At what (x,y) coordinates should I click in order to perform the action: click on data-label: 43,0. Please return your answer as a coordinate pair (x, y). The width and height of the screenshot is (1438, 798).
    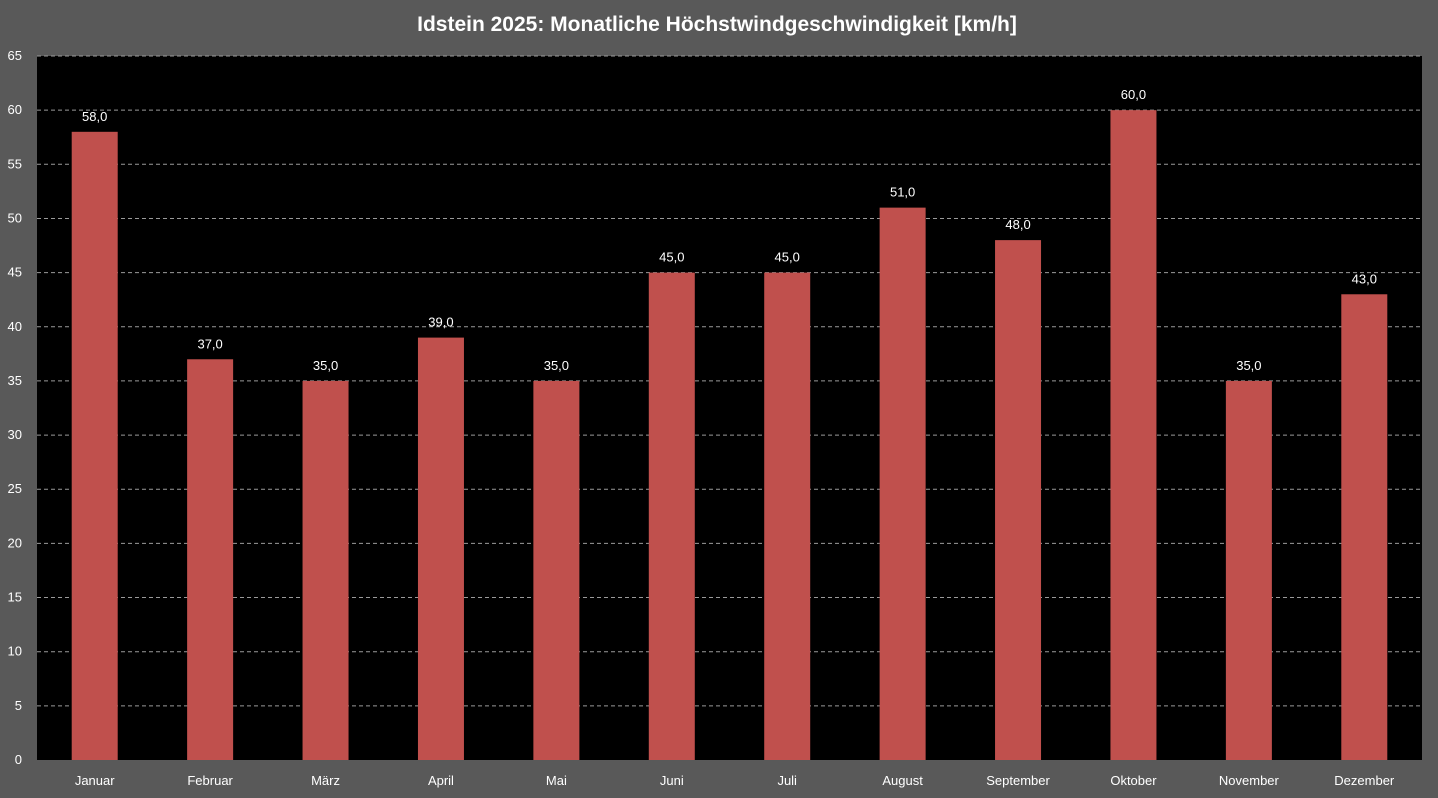
    Looking at the image, I should click on (1364, 278).